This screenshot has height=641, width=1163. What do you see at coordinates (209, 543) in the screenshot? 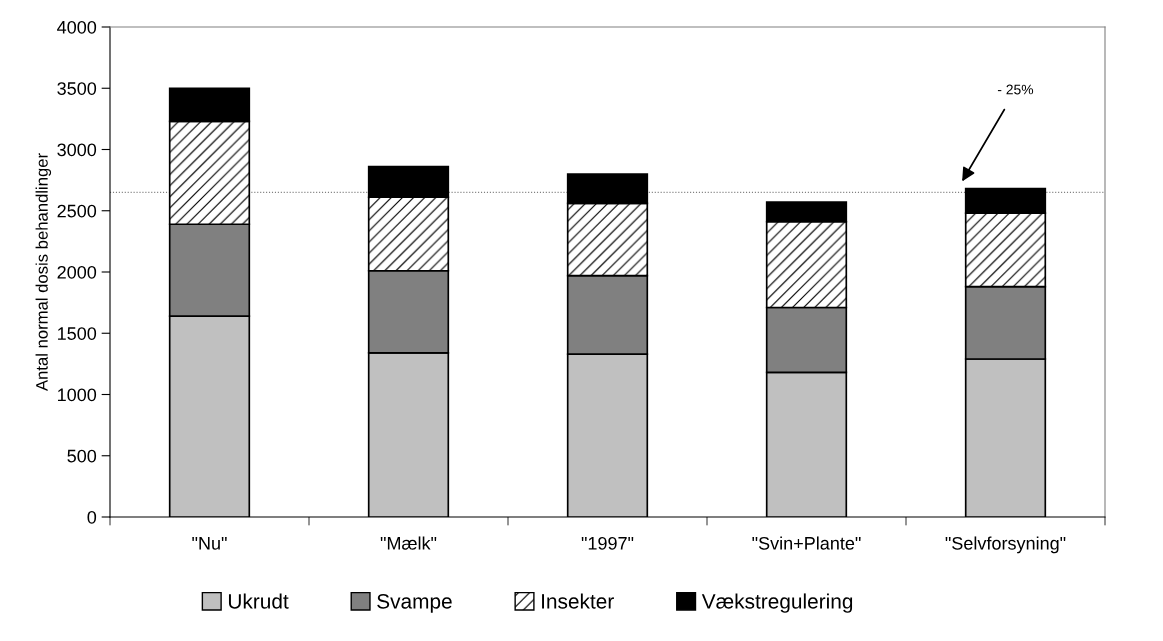
I see `x-tick-label: "Nu"` at bounding box center [209, 543].